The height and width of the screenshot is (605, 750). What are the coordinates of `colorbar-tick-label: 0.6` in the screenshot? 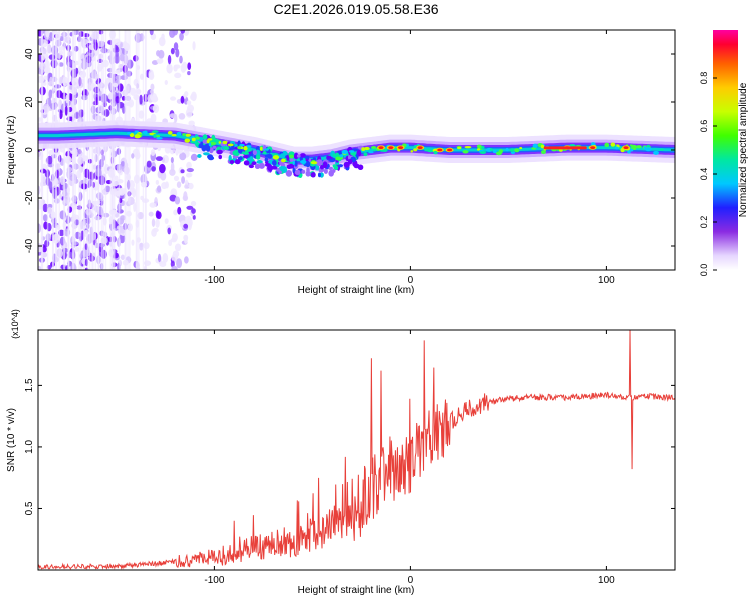 It's located at (704, 126).